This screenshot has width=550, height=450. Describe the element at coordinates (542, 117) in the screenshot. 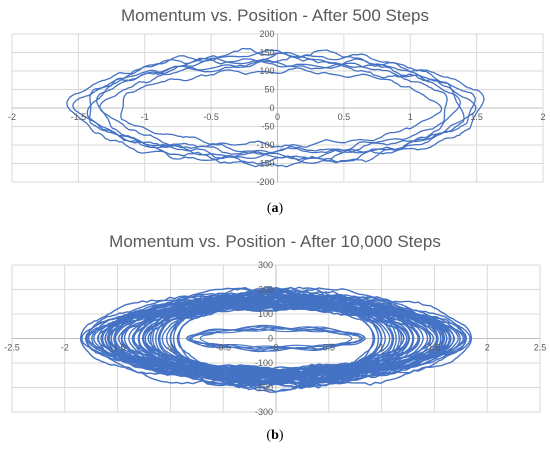

I see `chart-a-x-tick-label: 2` at that location.